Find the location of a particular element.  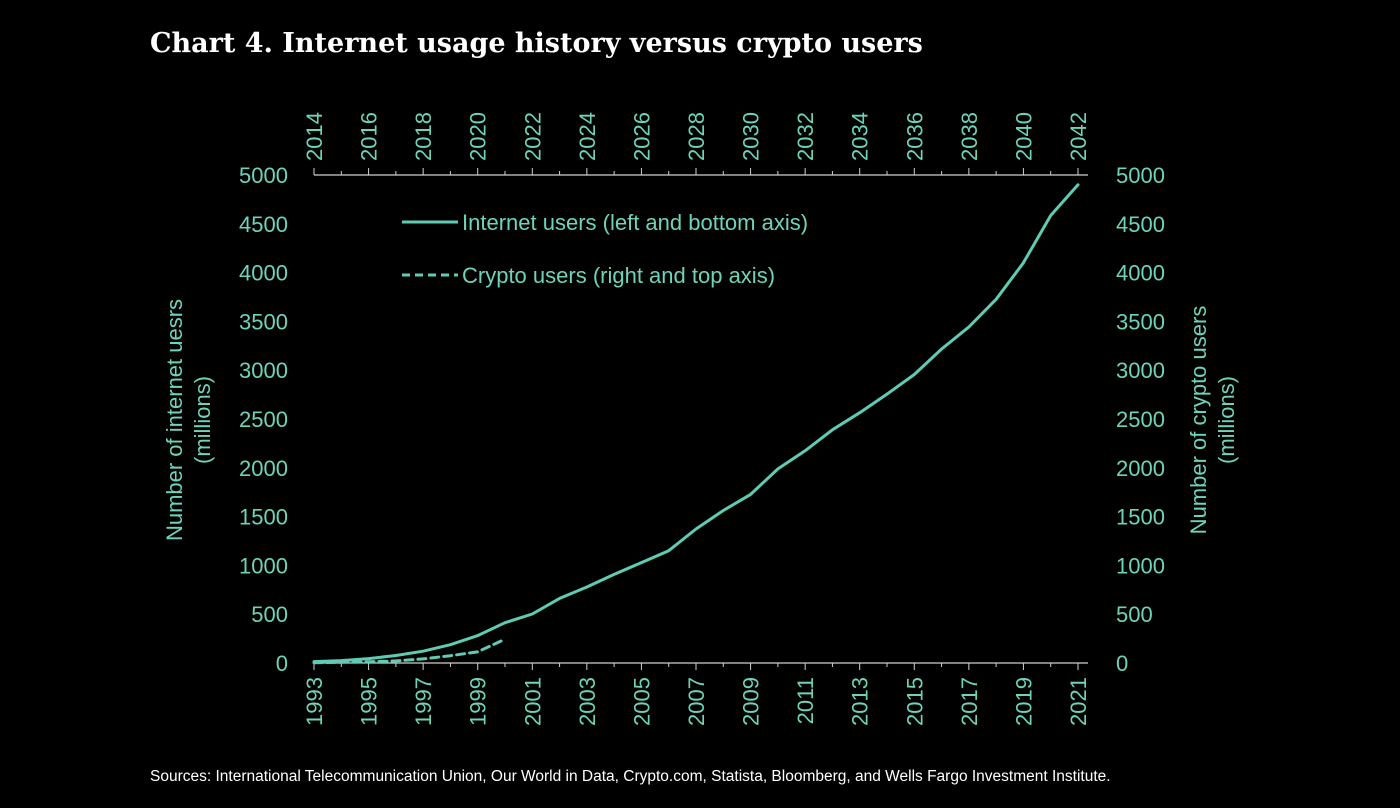

left-y-tick-label: 4000 is located at coordinates (263, 273).